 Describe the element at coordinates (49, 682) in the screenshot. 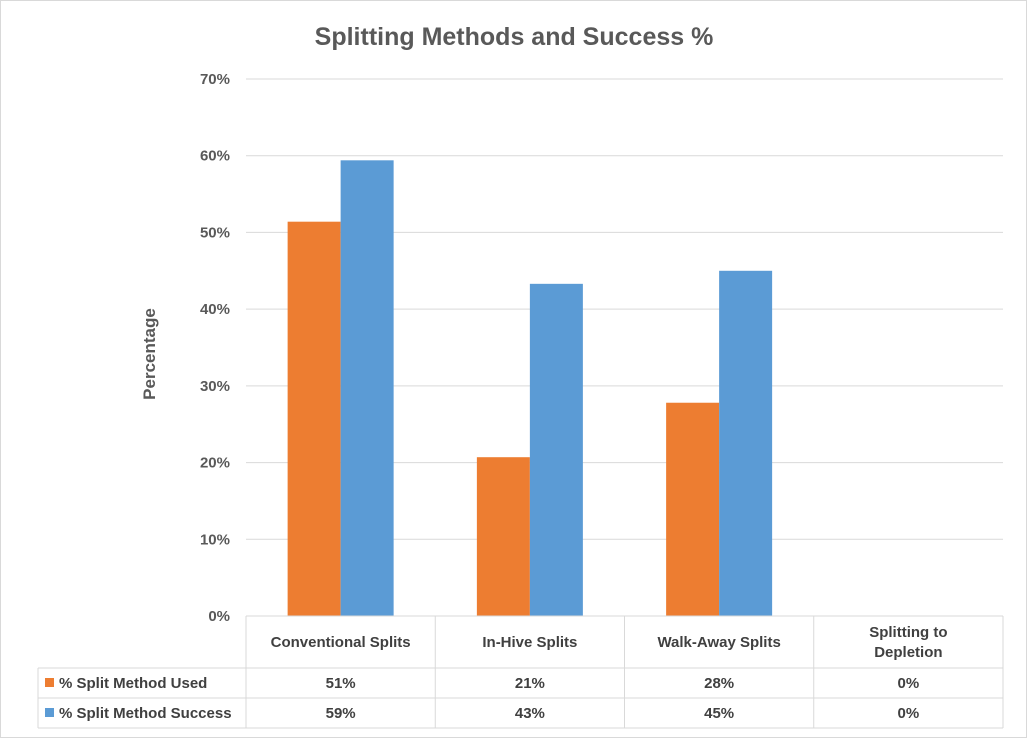

I see `legend-key-used` at that location.